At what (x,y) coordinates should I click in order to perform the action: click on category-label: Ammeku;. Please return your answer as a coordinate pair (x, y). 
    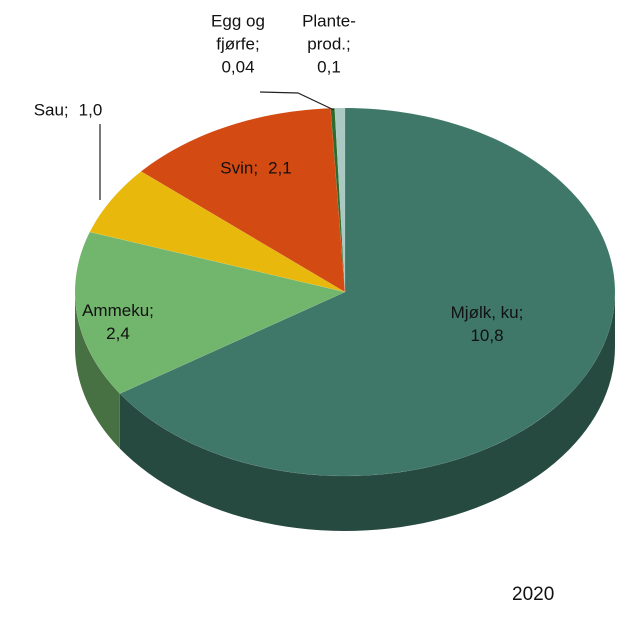
    Looking at the image, I should click on (118, 310).